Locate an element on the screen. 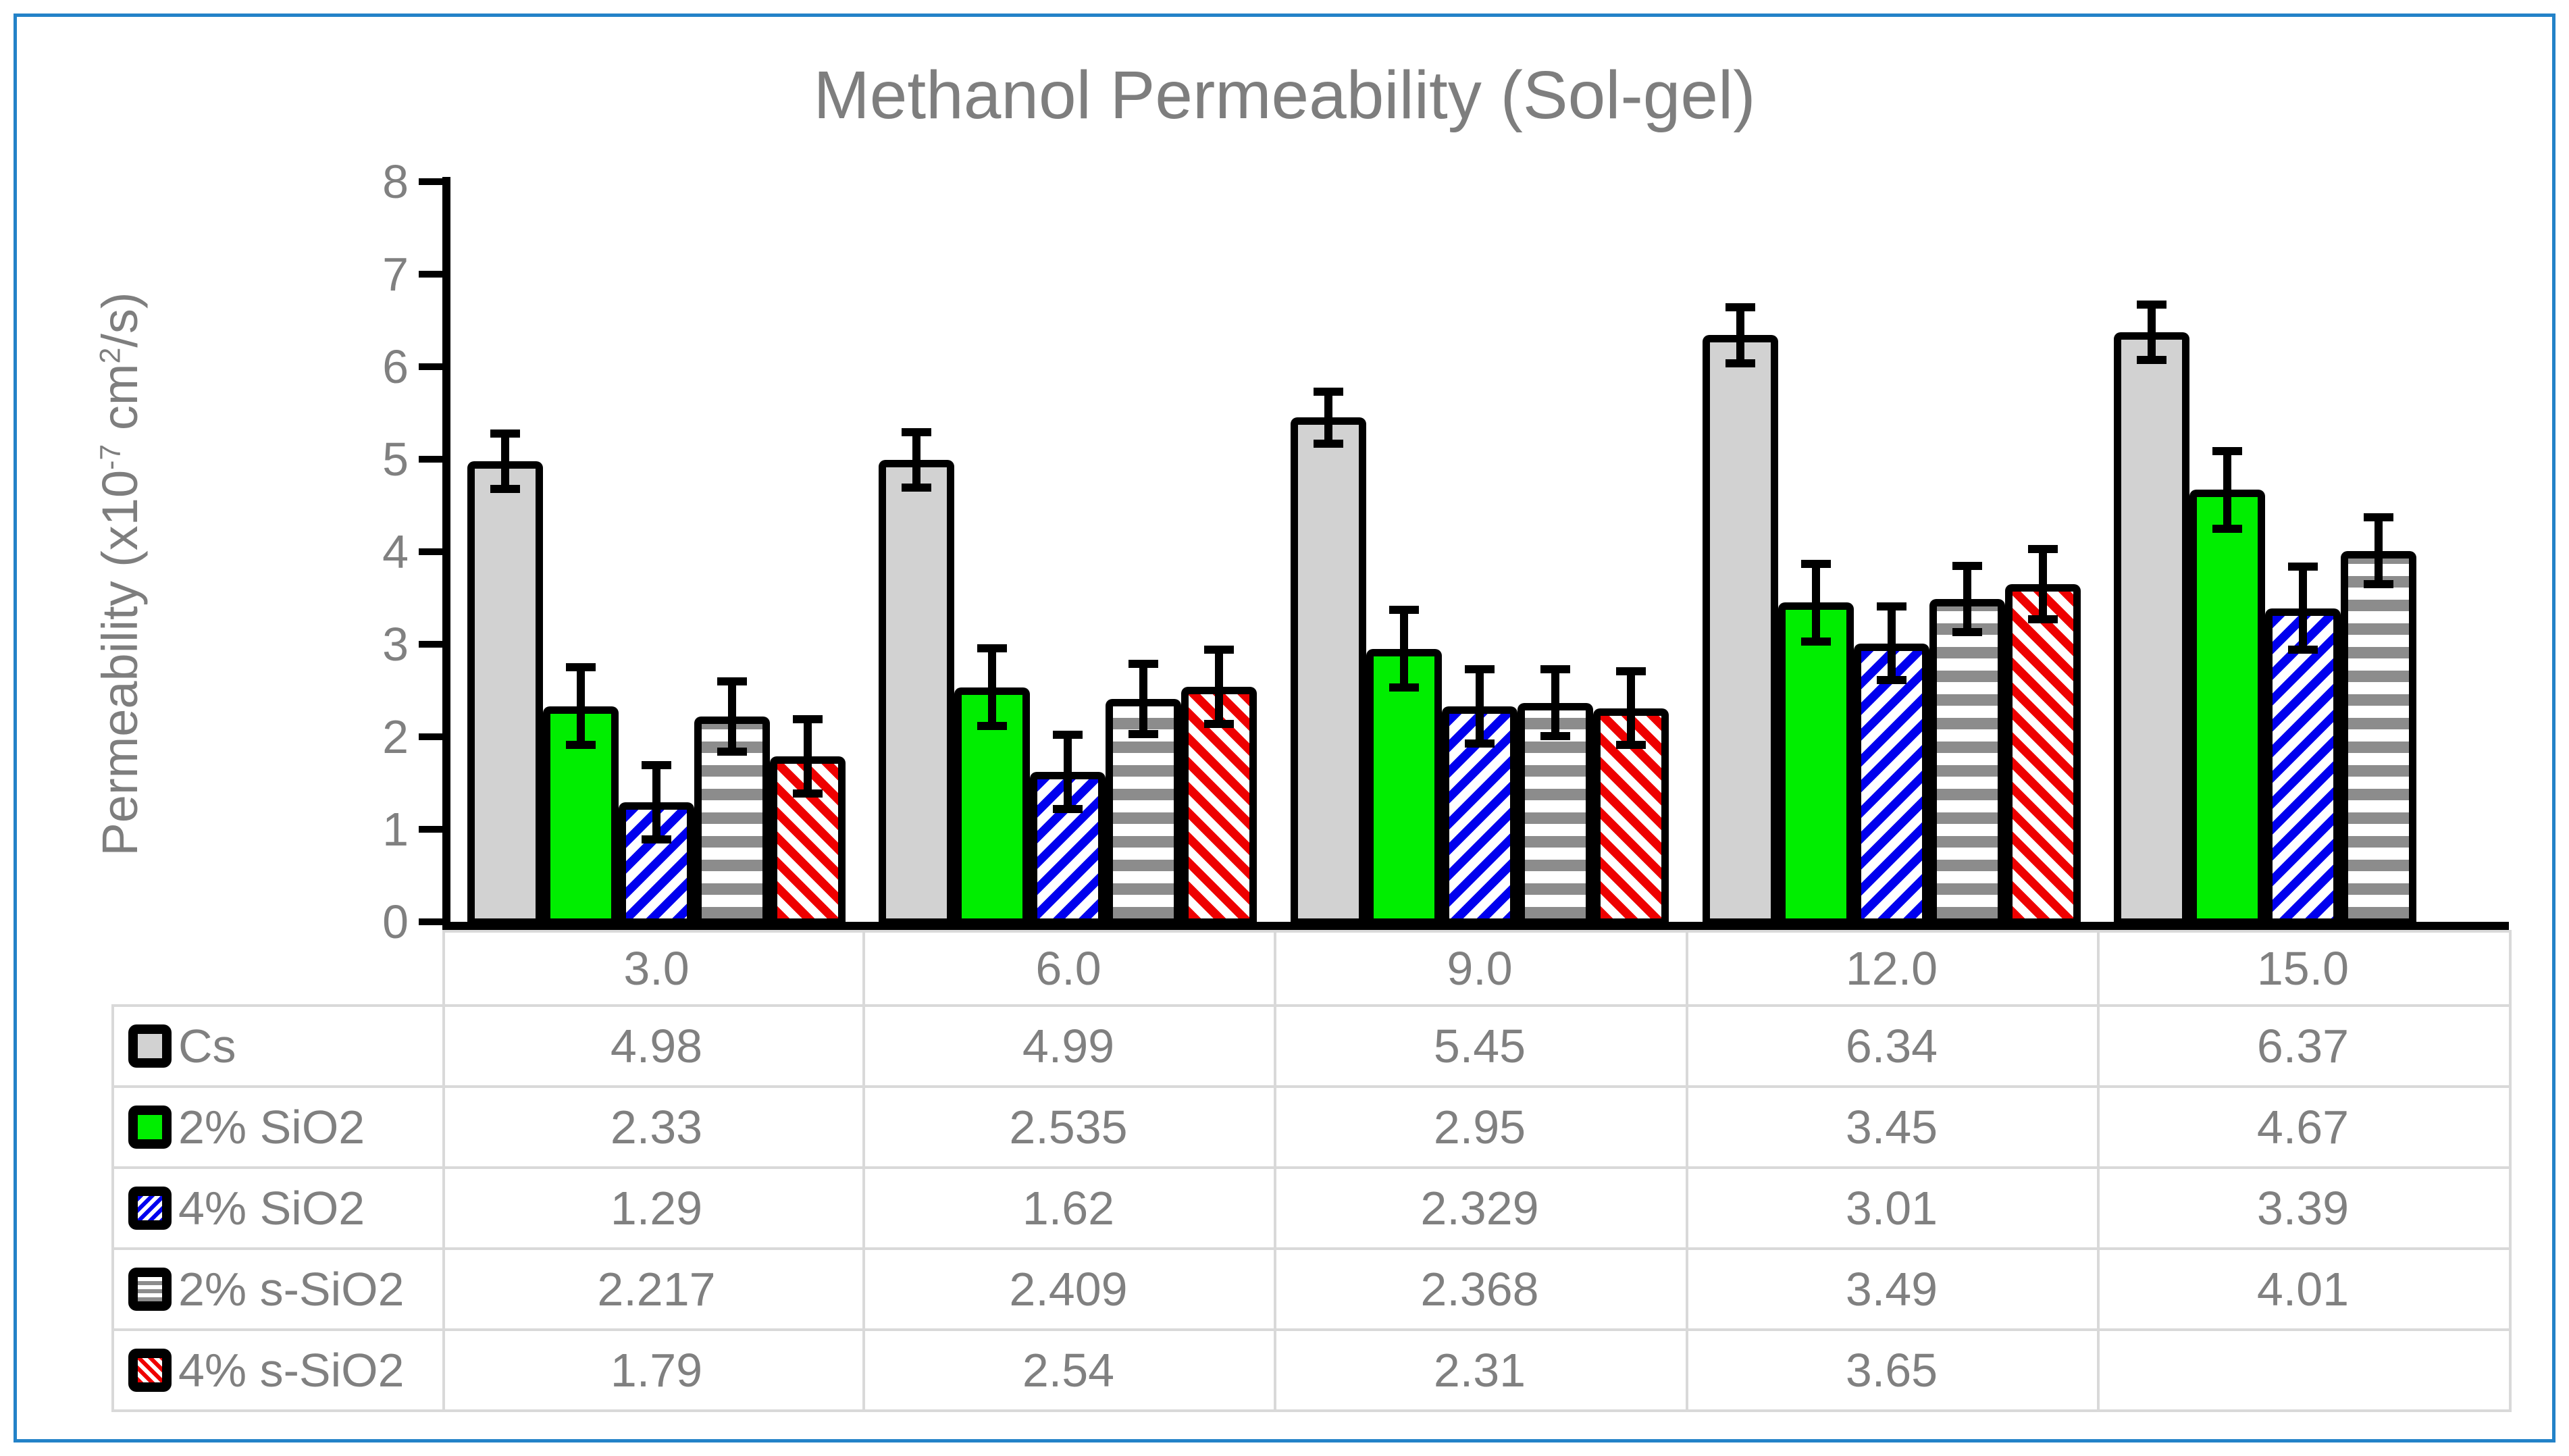  table-value-cell: 2.217 is located at coordinates (656, 1289).